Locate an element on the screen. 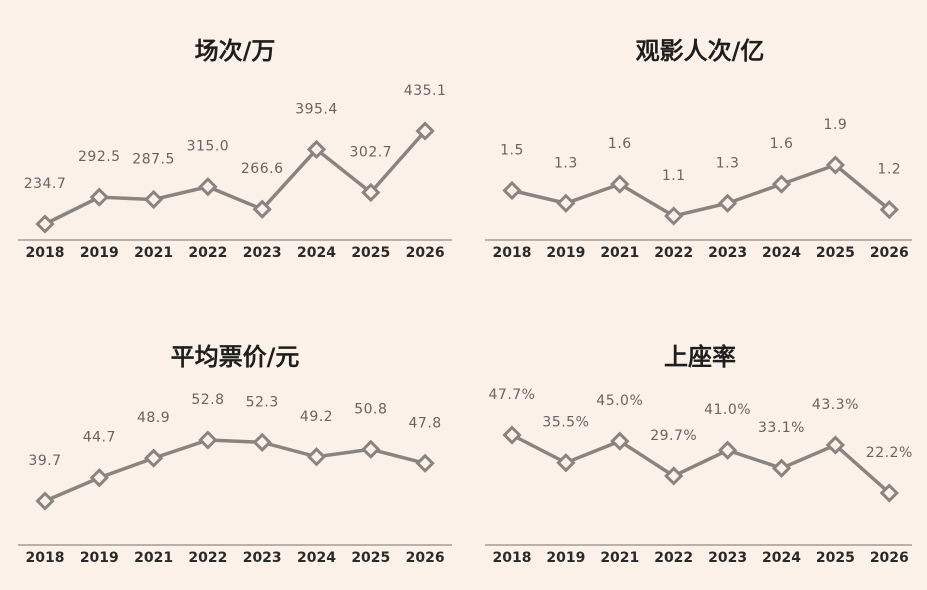  value-label: 50.8 is located at coordinates (370, 409).